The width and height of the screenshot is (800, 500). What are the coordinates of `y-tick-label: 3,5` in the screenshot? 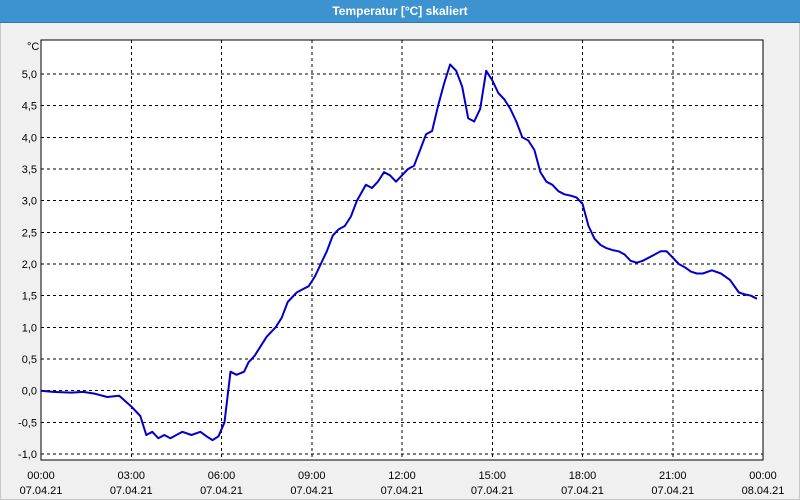 It's located at (29, 170).